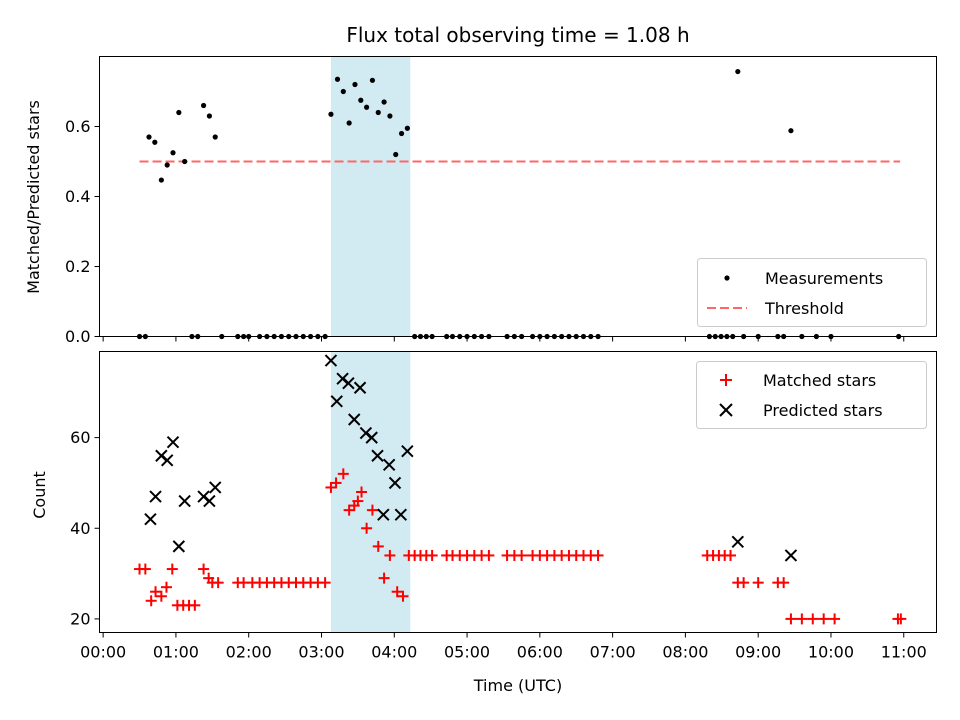  What do you see at coordinates (176, 652) in the screenshot?
I see `x-tick-label: 01:00` at bounding box center [176, 652].